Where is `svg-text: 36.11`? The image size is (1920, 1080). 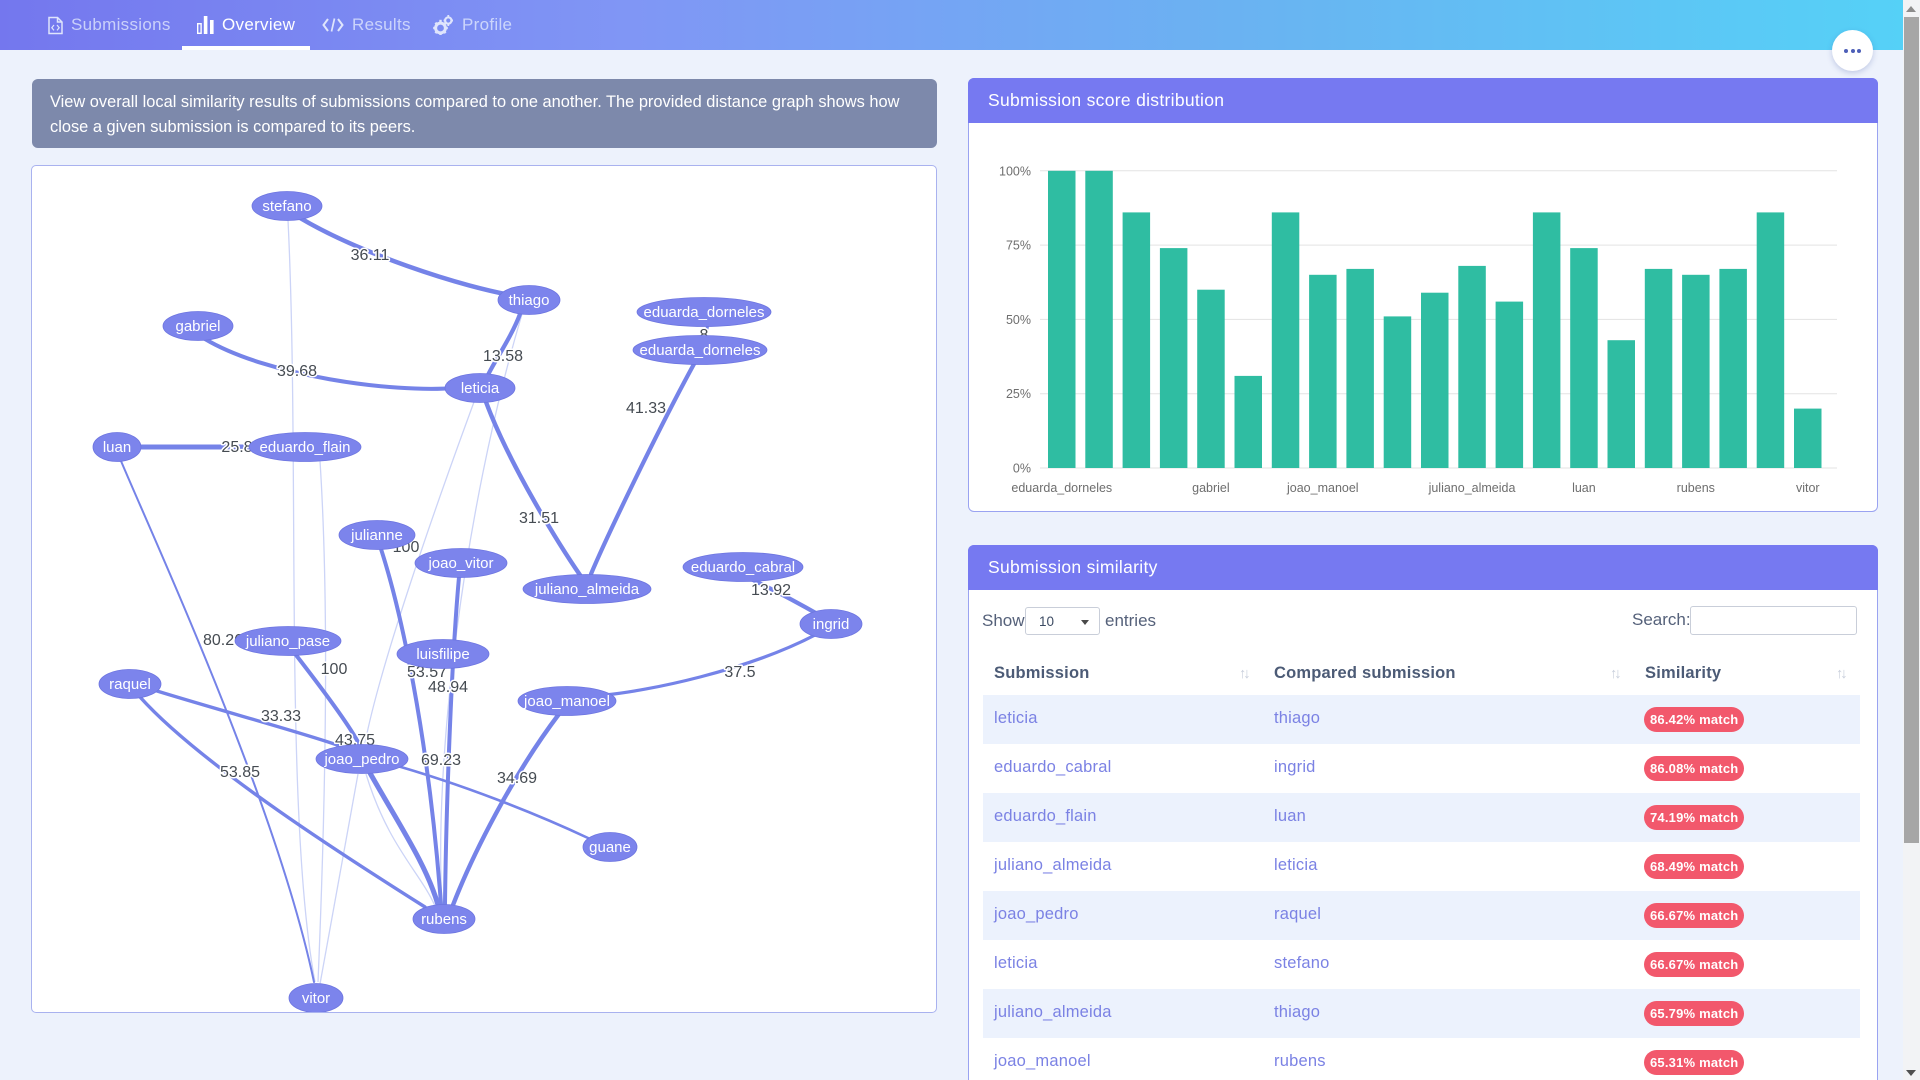
svg-text: 36.11 is located at coordinates (370, 255).